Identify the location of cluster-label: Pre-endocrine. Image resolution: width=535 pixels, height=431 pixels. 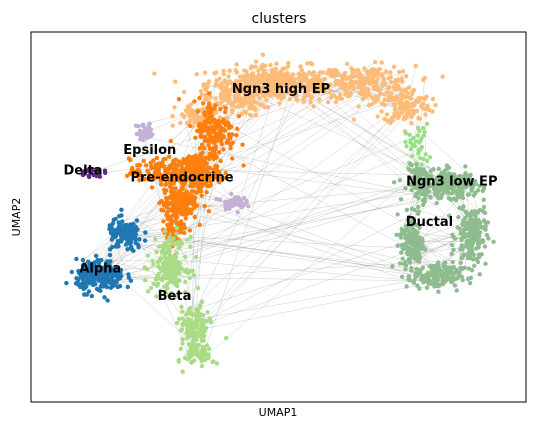
(181, 178).